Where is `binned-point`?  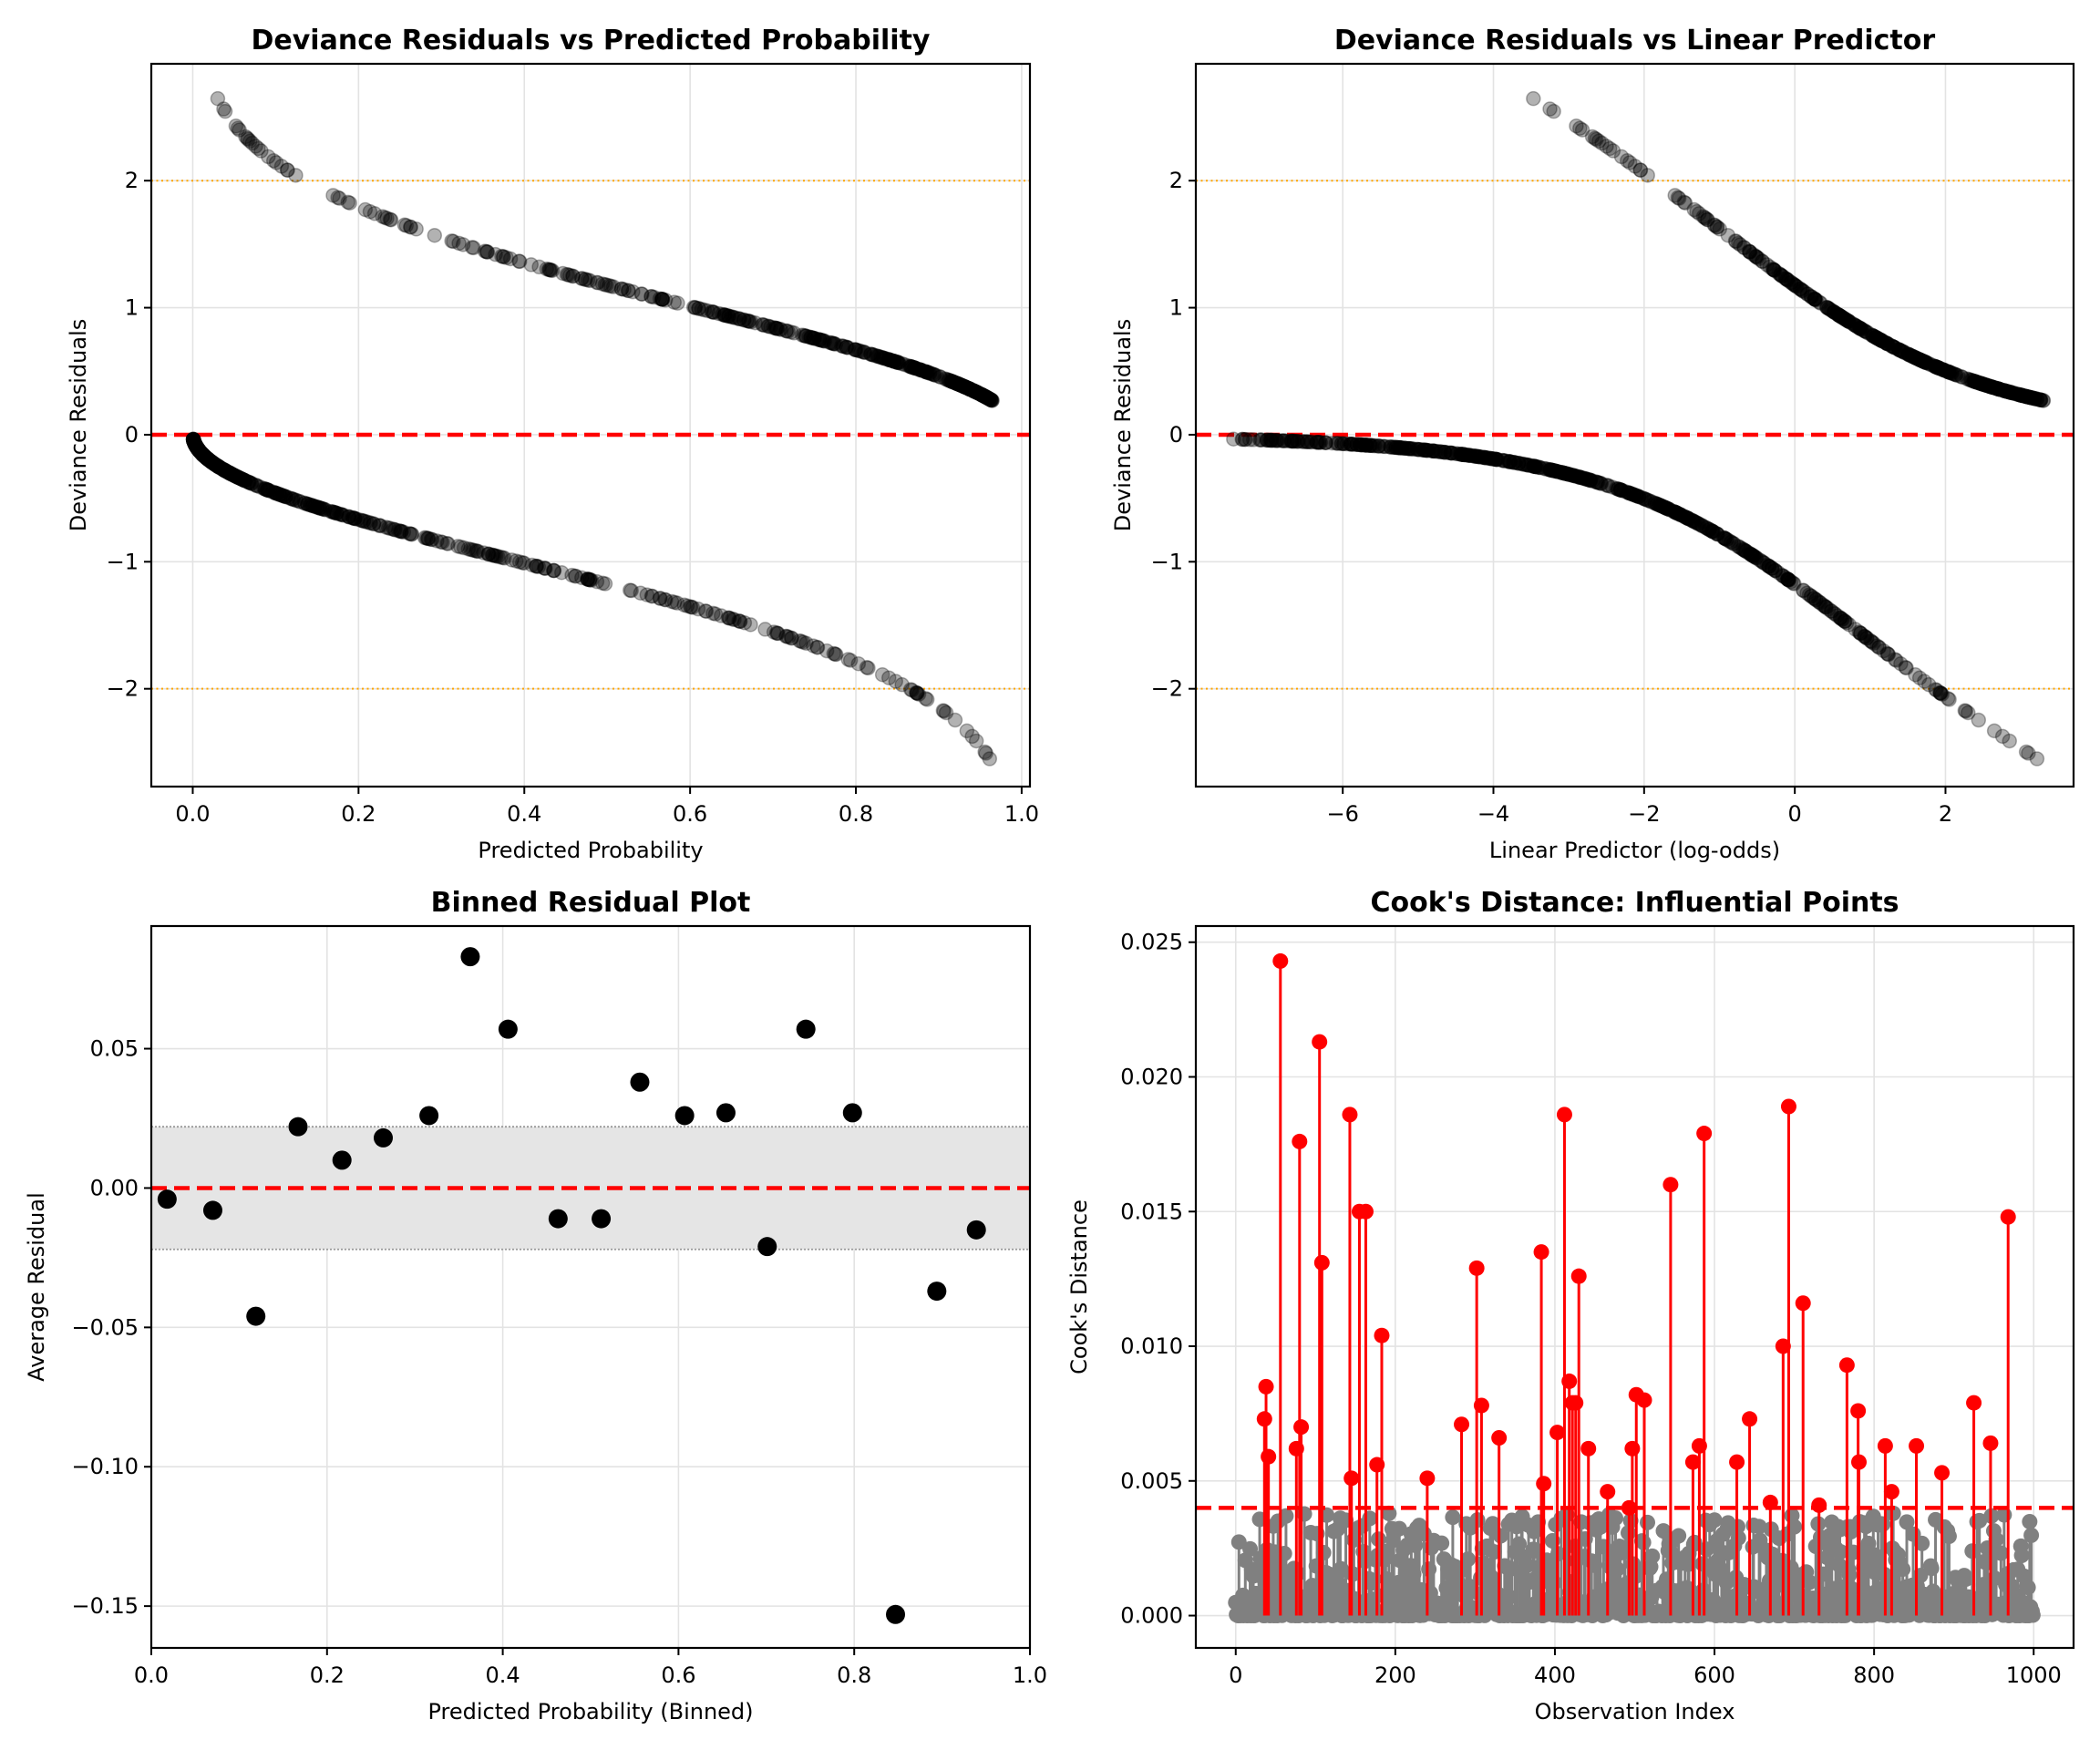 binned-point is located at coordinates (167, 1200).